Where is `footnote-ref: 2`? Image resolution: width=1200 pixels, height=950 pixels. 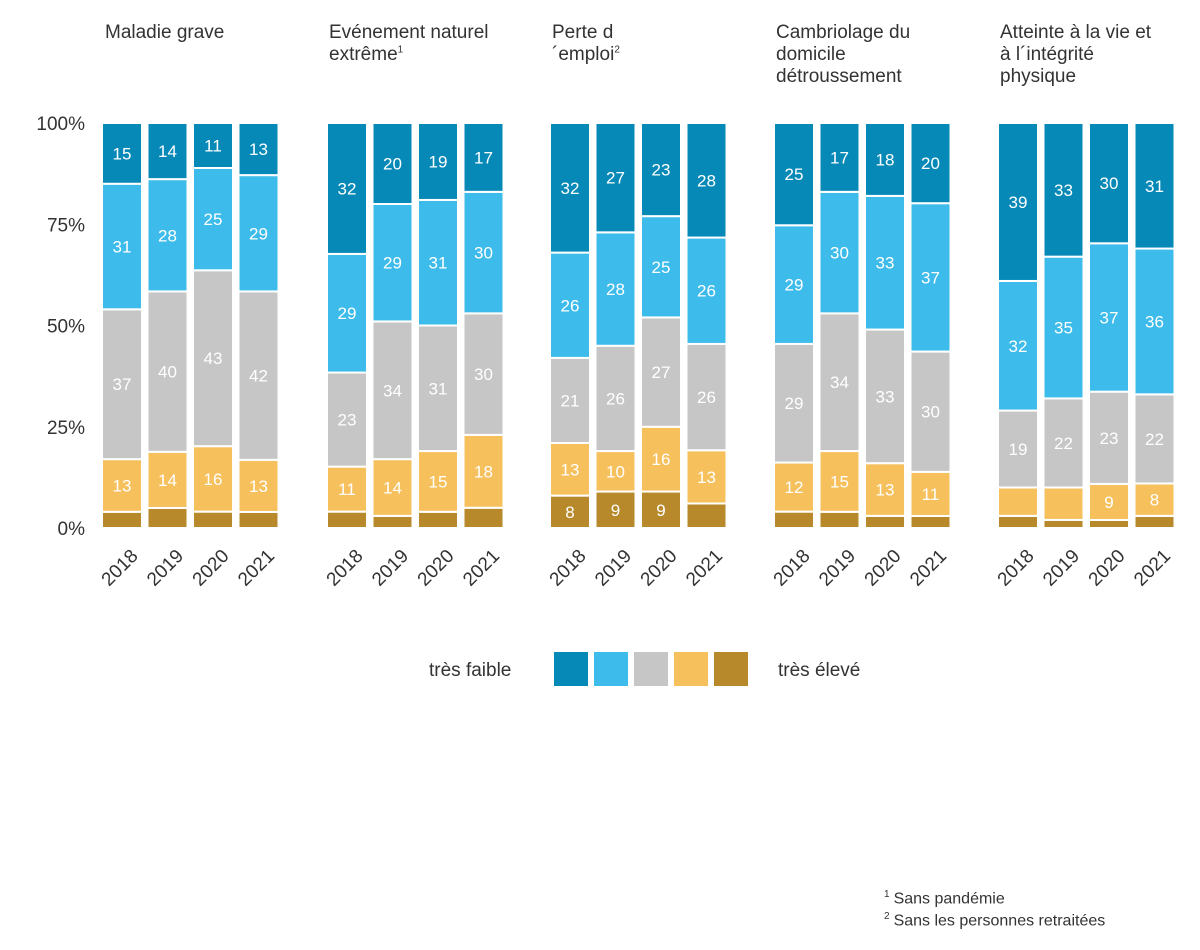 footnote-ref: 2 is located at coordinates (617, 50).